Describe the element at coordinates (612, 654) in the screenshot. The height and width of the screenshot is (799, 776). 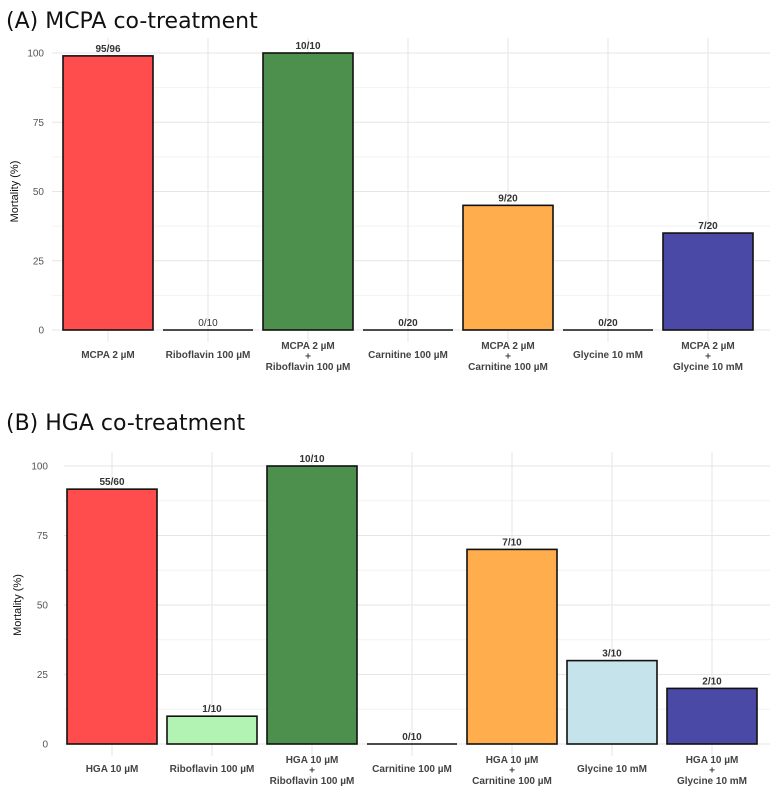
I see `data-label: 3/10` at that location.